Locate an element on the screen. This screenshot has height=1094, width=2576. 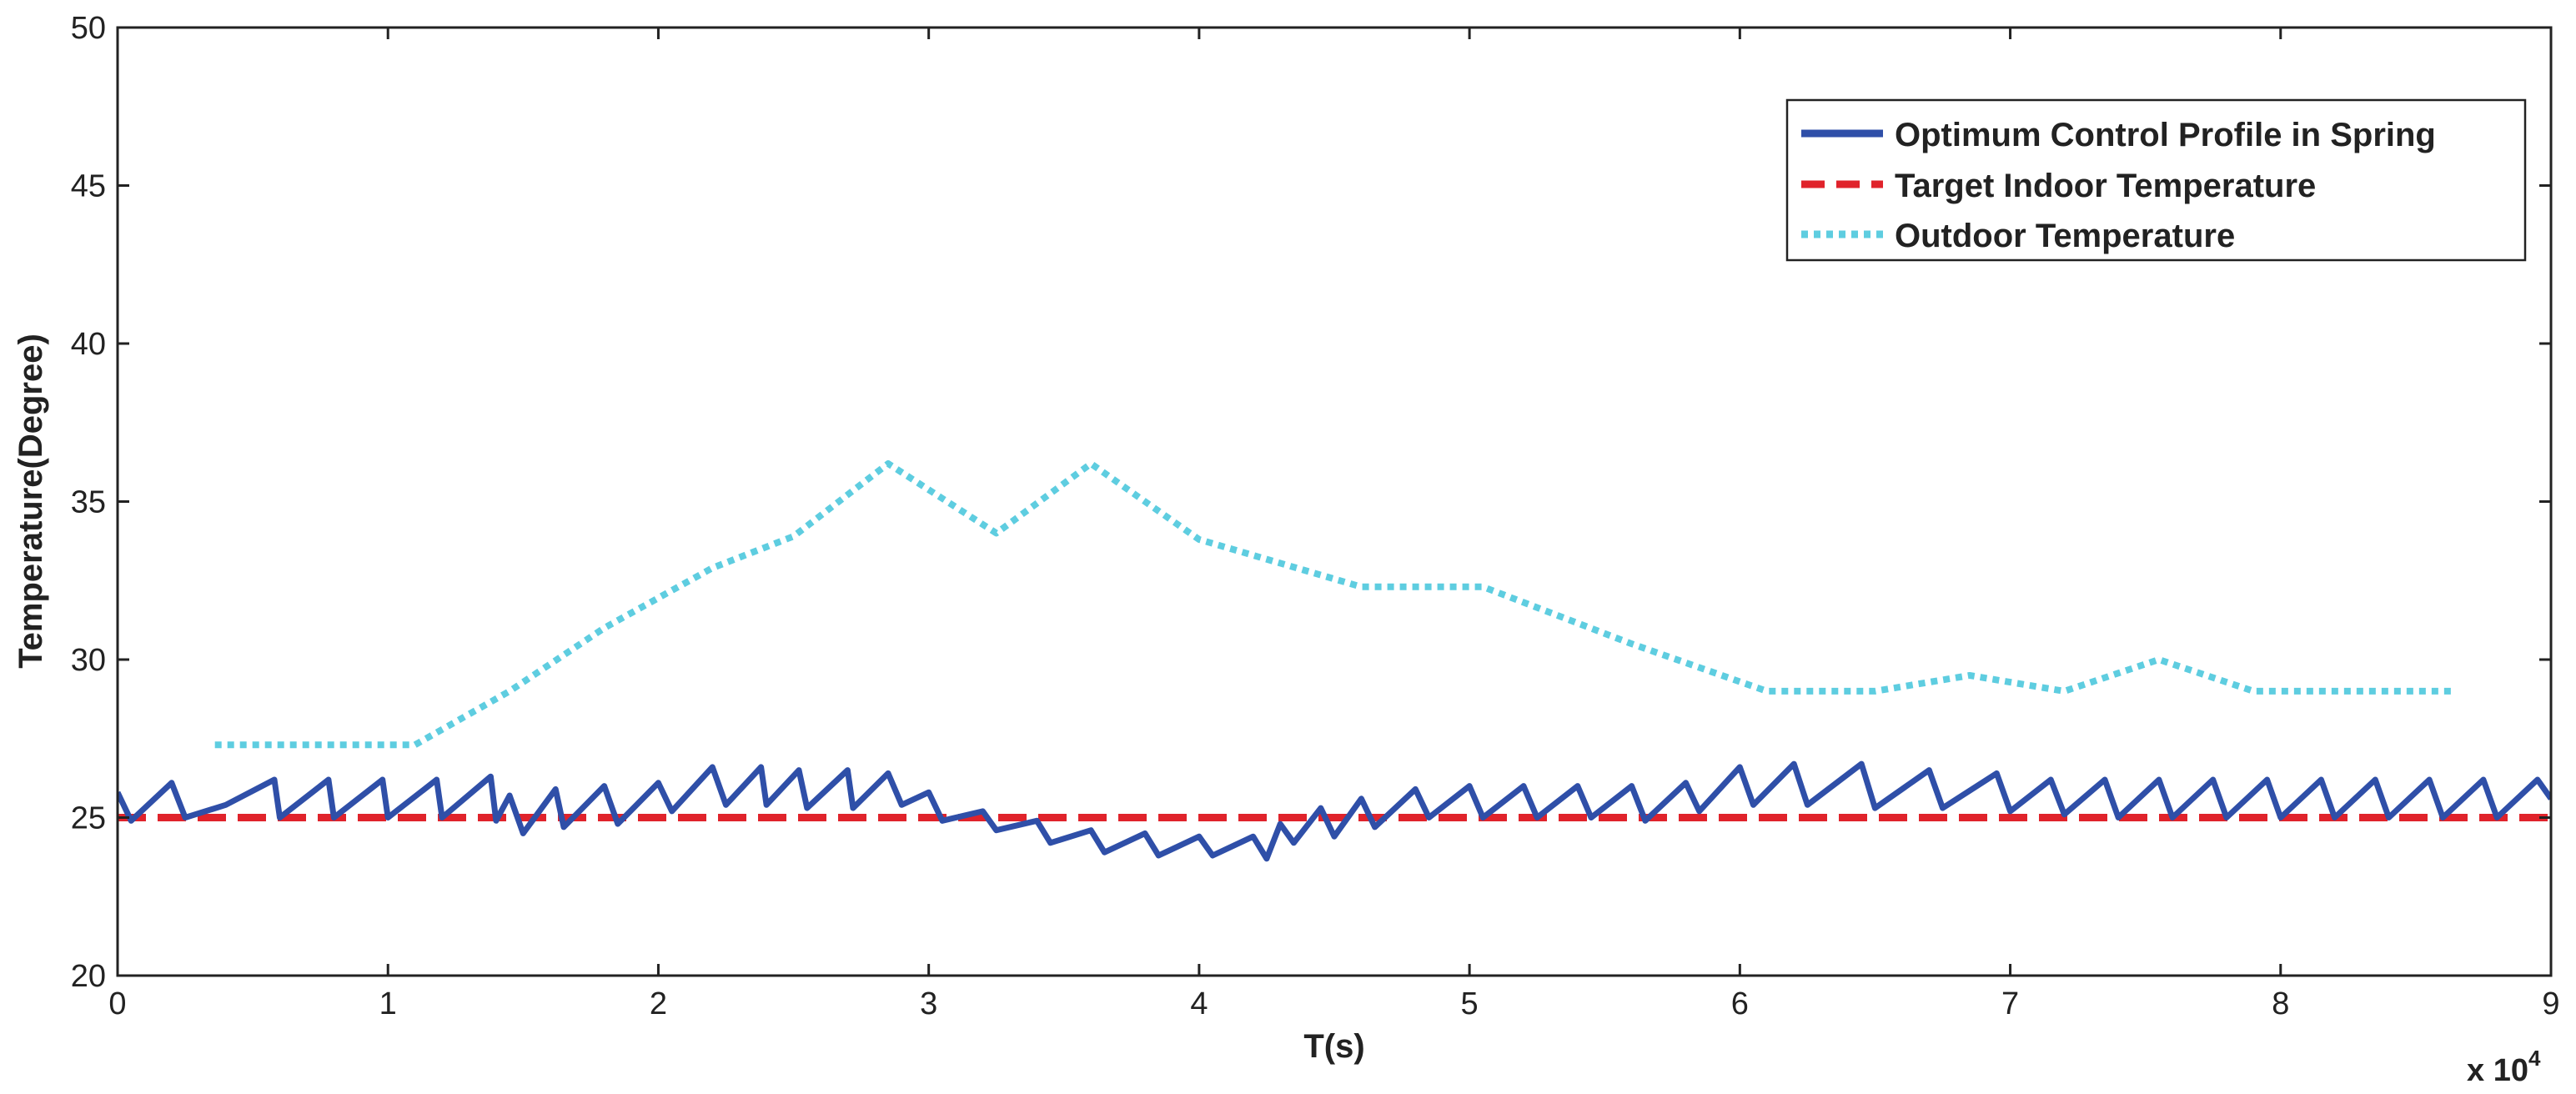
x-tick-label: 7 is located at coordinates (2010, 1003).